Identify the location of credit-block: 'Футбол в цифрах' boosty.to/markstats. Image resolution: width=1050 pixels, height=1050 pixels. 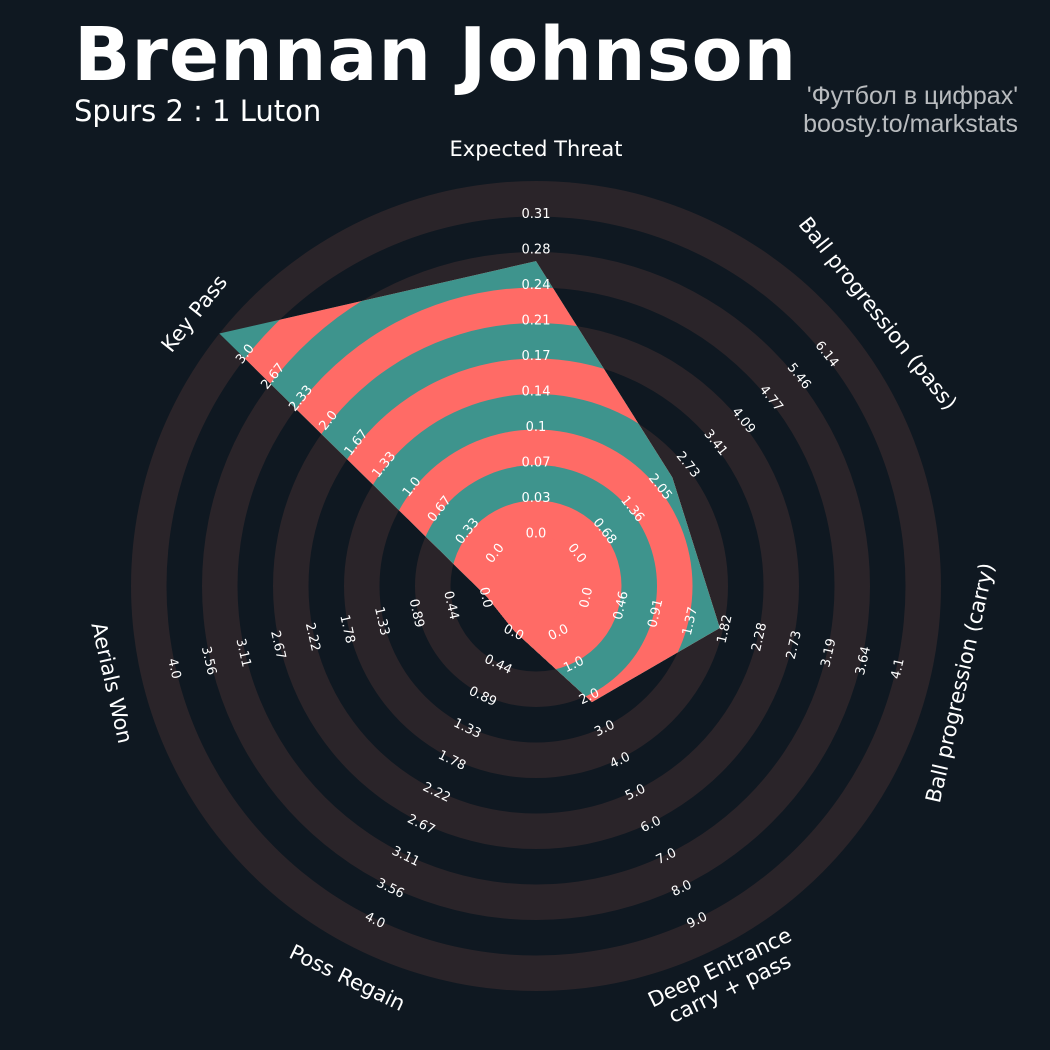
(910, 110).